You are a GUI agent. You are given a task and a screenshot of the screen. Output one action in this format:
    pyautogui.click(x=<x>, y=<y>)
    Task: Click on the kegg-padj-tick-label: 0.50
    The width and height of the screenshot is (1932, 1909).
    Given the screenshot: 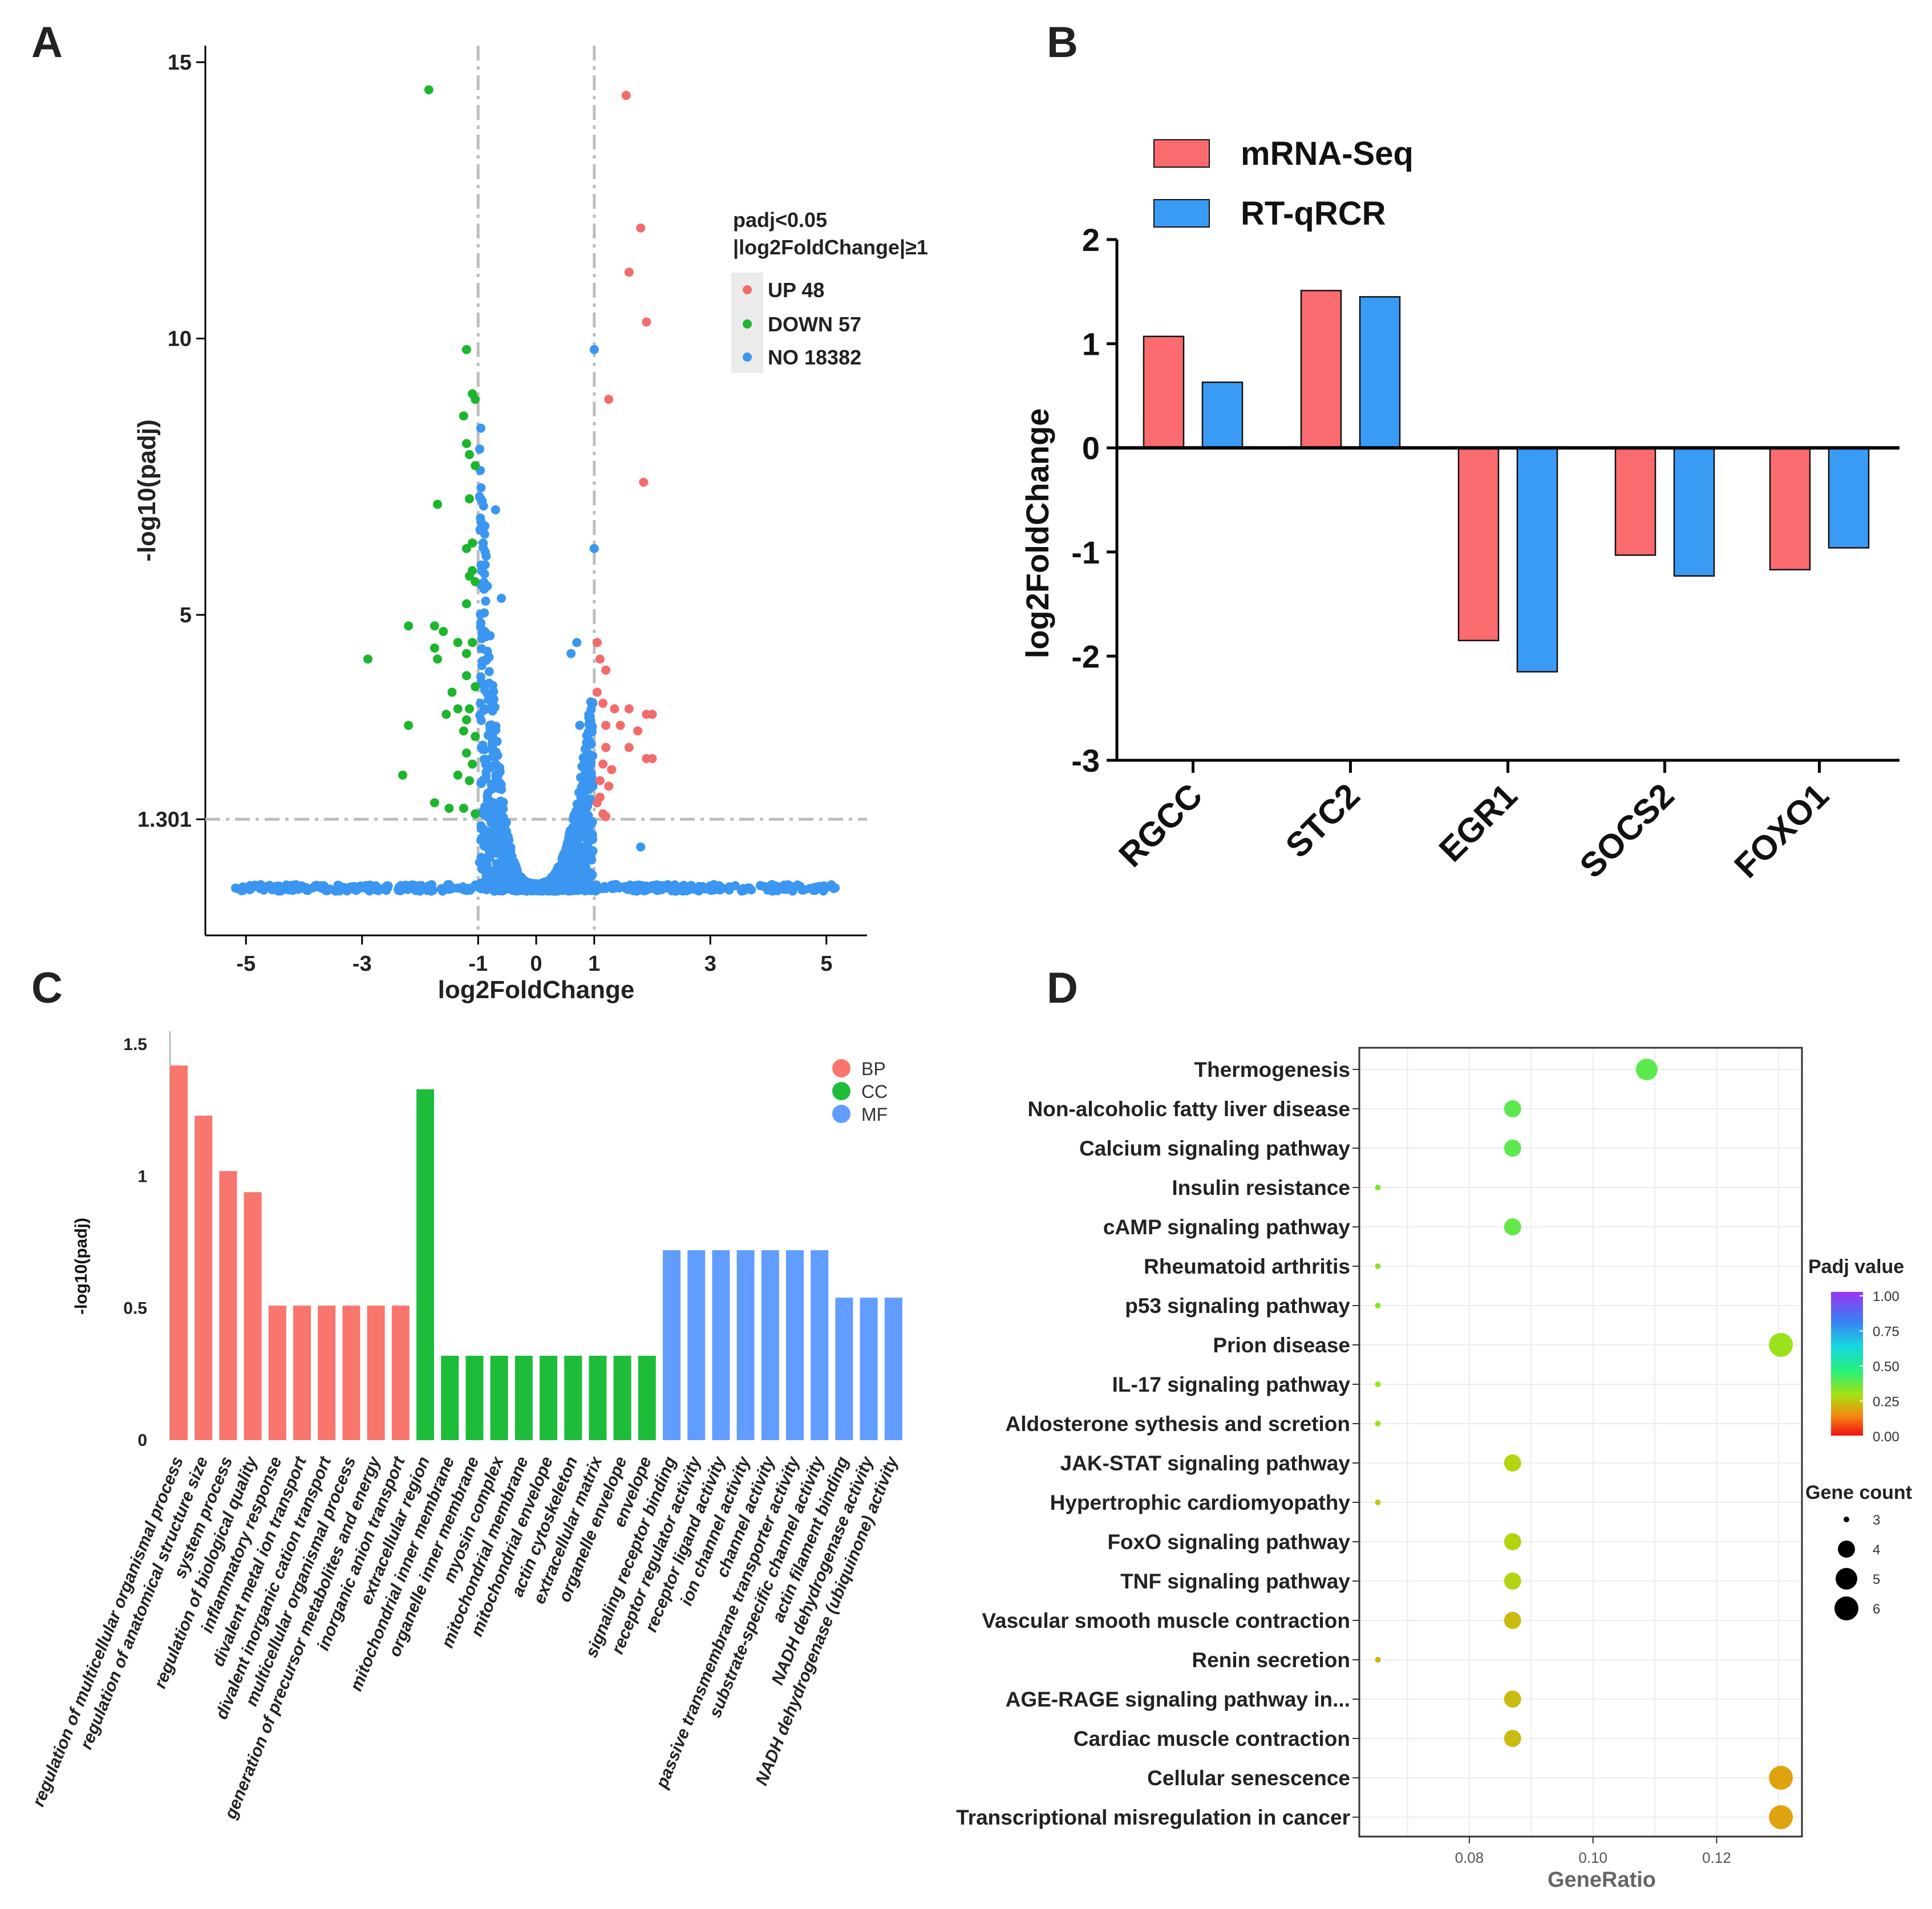 What is the action you would take?
    pyautogui.click(x=1886, y=1367)
    